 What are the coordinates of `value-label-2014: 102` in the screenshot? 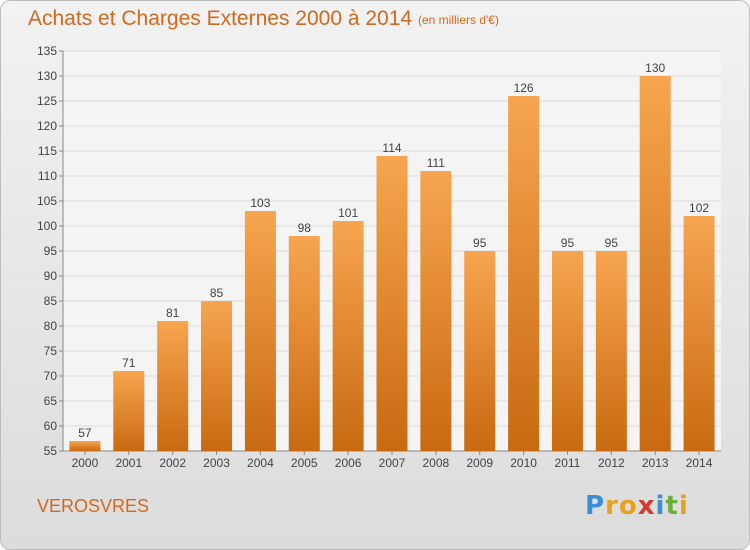 It's located at (699, 208).